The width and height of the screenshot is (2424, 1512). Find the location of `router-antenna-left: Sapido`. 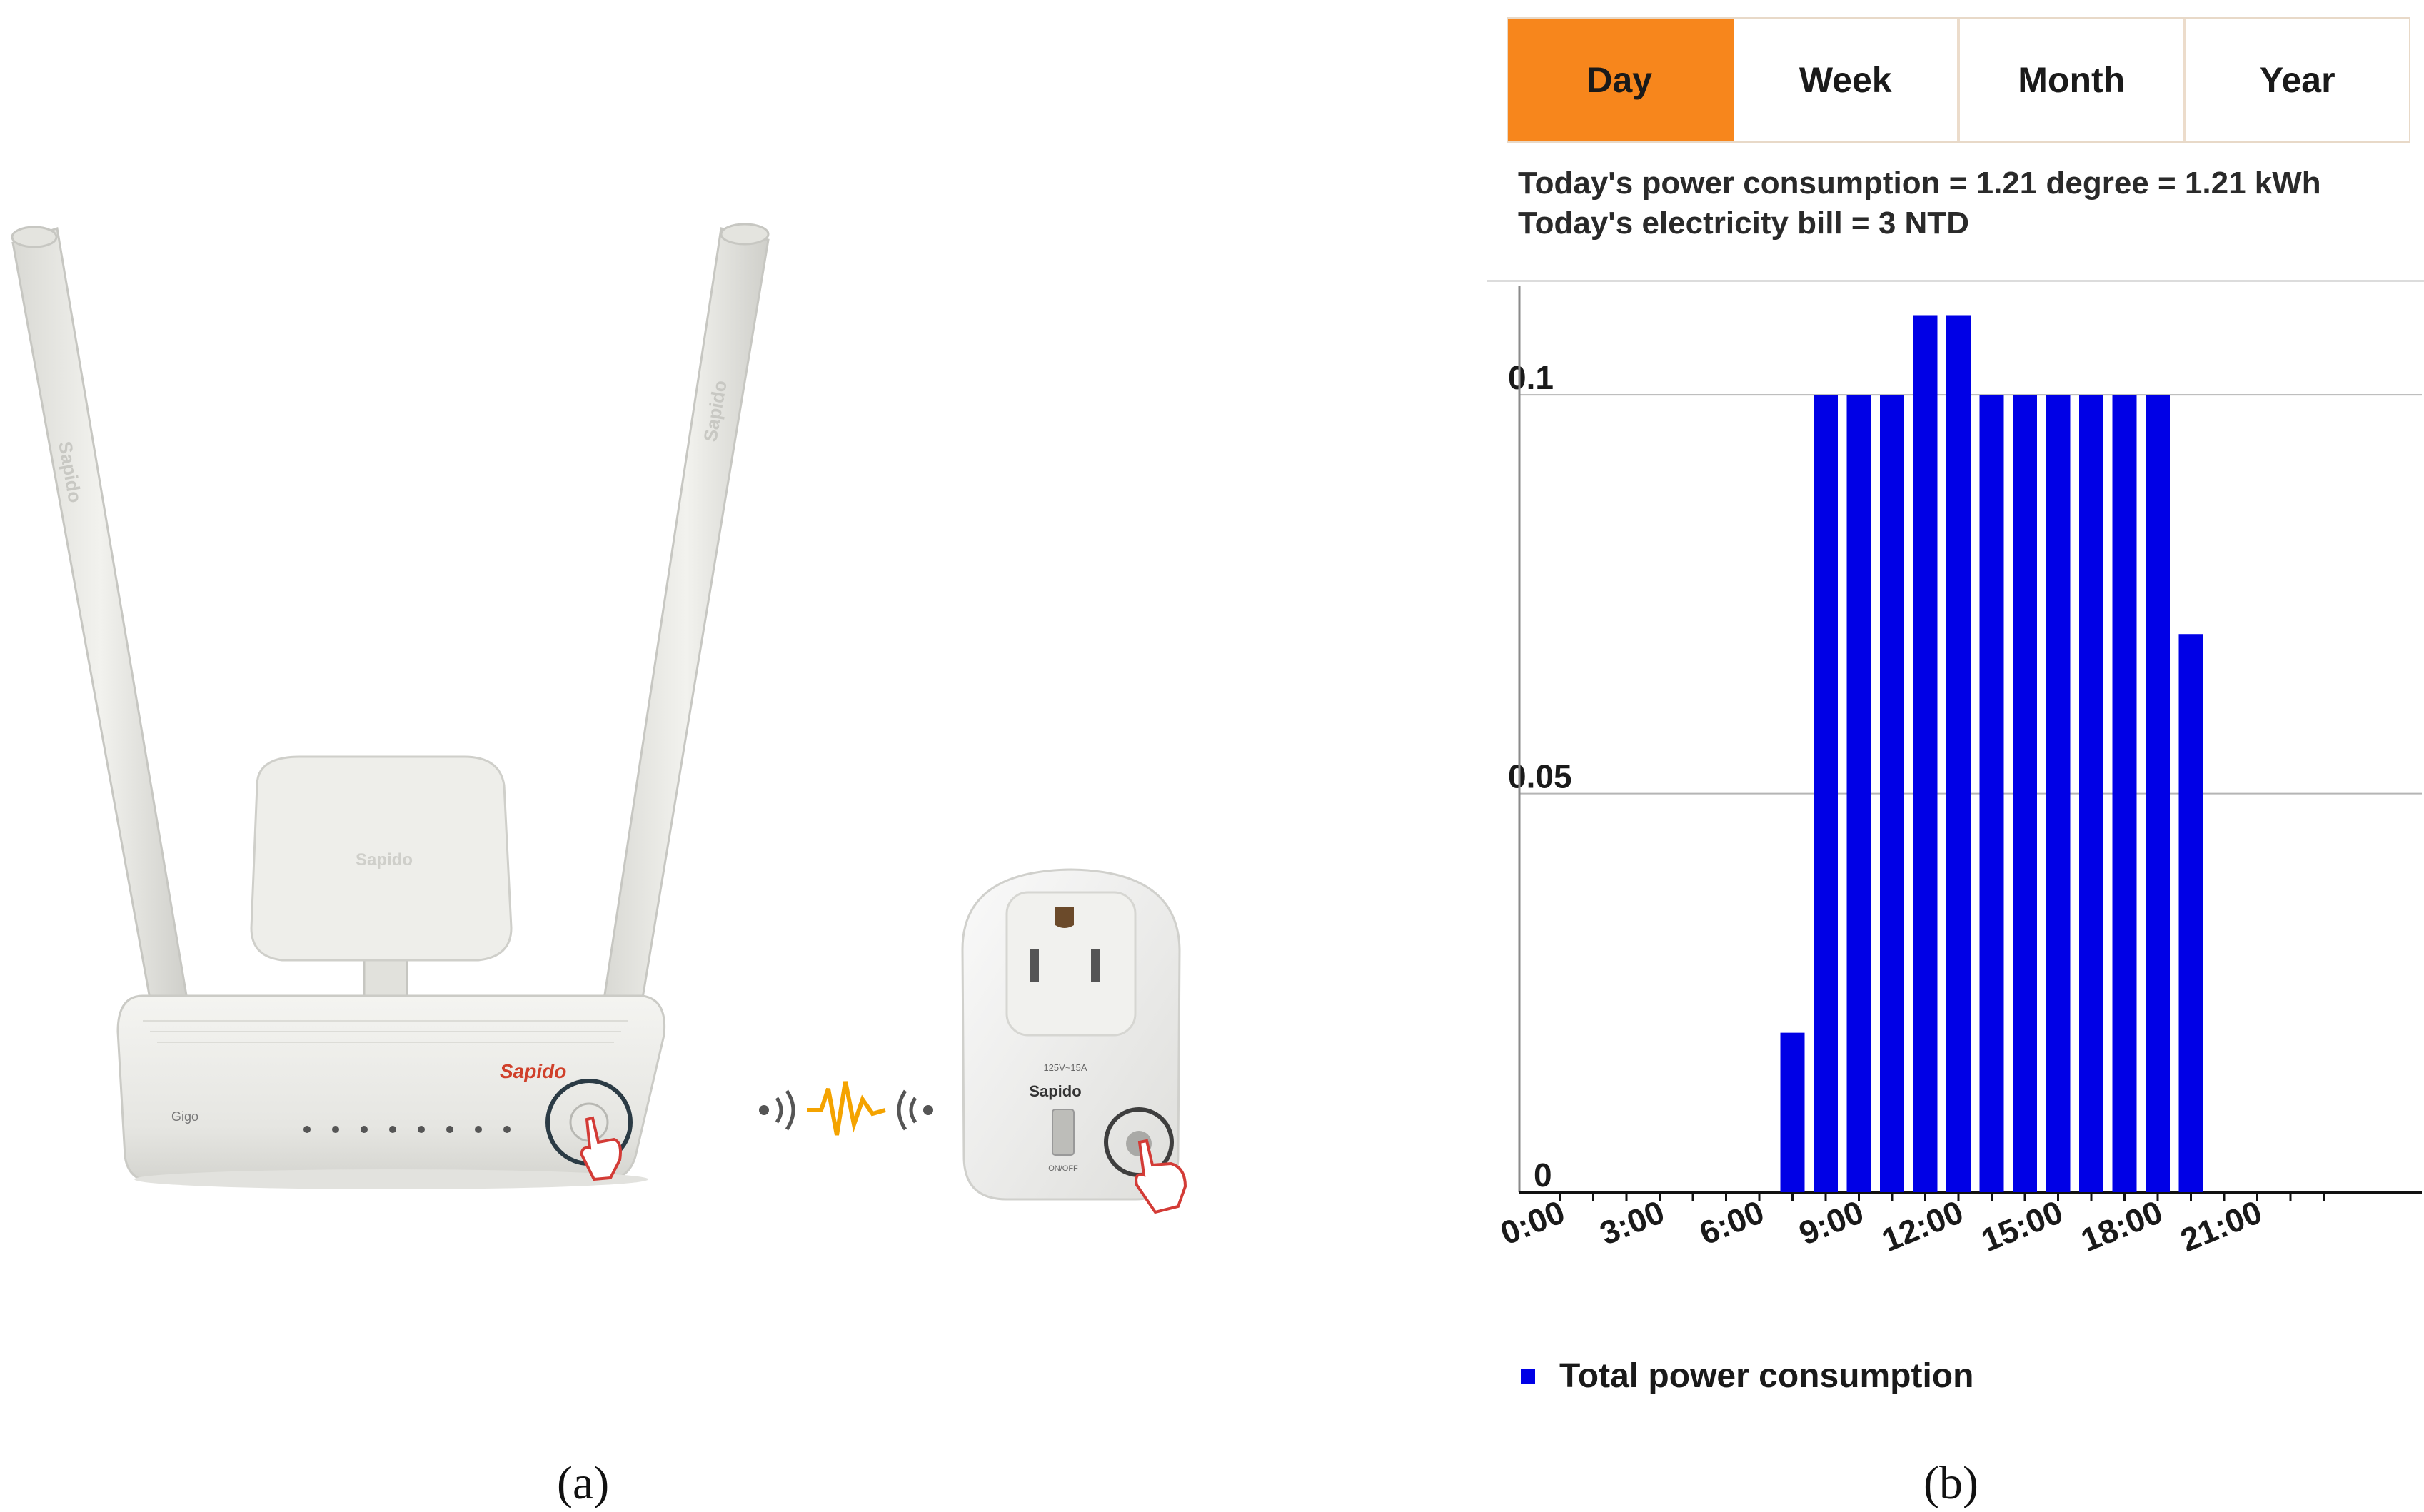

router-antenna-left: Sapido is located at coordinates (99, 617).